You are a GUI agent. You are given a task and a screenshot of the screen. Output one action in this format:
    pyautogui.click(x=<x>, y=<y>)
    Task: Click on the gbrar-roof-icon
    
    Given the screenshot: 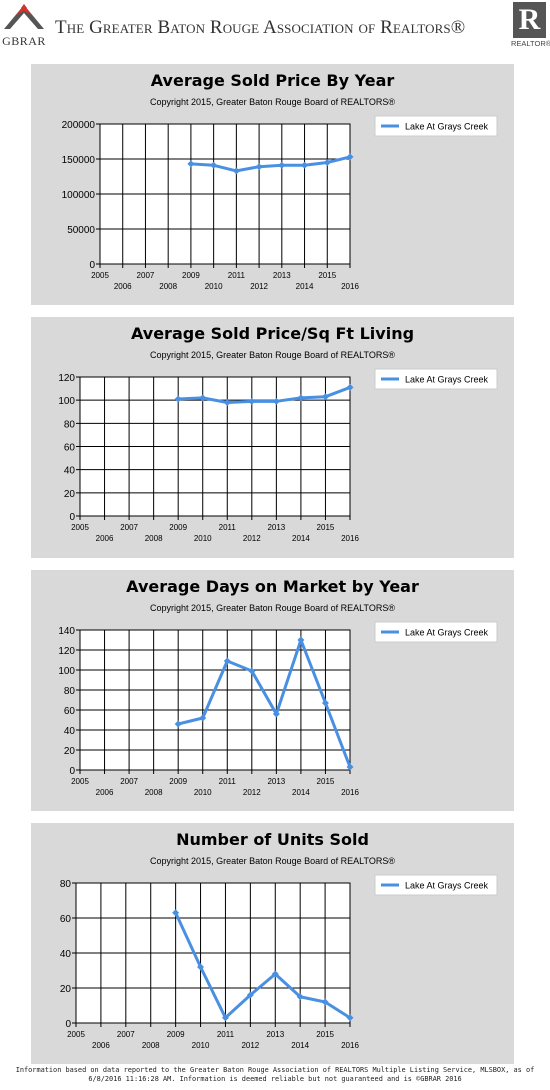 What is the action you would take?
    pyautogui.click(x=24, y=16)
    